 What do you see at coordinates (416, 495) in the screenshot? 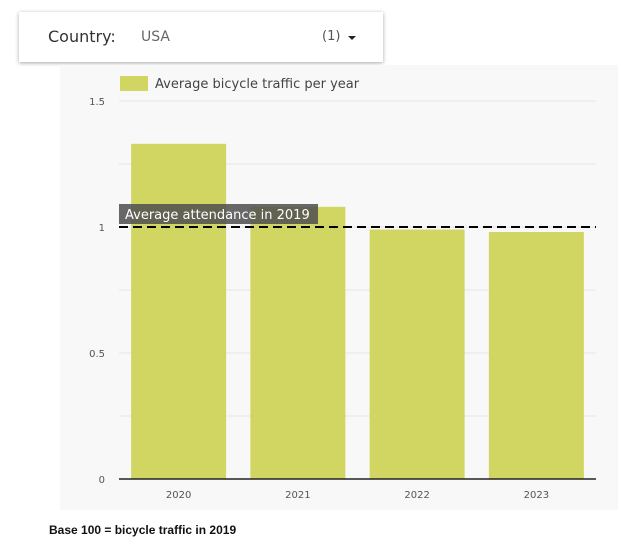
I see `x-tick-label: 2022` at bounding box center [416, 495].